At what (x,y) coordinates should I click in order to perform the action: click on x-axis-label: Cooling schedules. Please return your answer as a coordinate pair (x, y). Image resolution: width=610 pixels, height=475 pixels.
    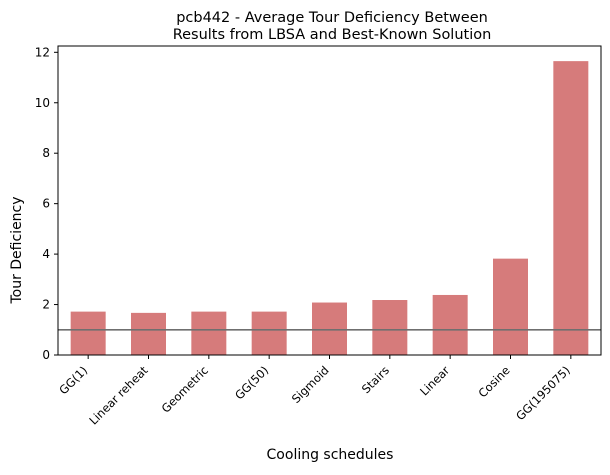
    Looking at the image, I should click on (330, 455).